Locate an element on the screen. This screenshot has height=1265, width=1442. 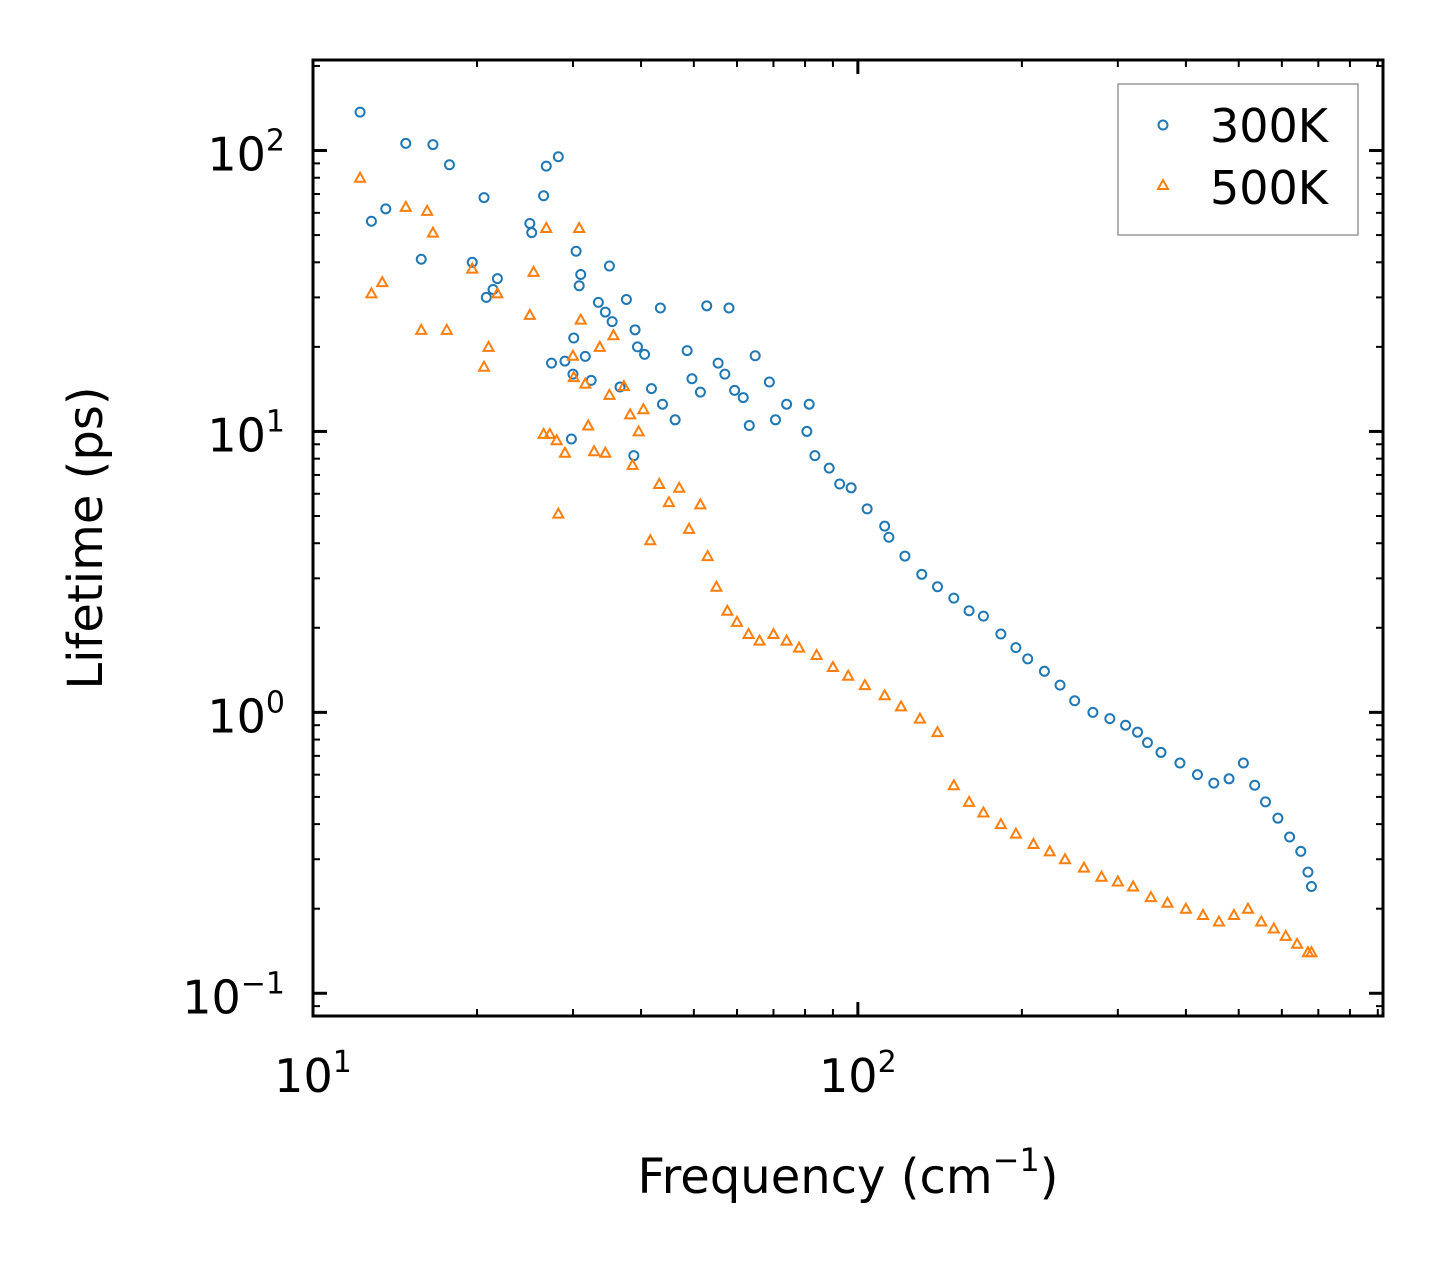
legend-label-500k: 500K is located at coordinates (1270, 188).